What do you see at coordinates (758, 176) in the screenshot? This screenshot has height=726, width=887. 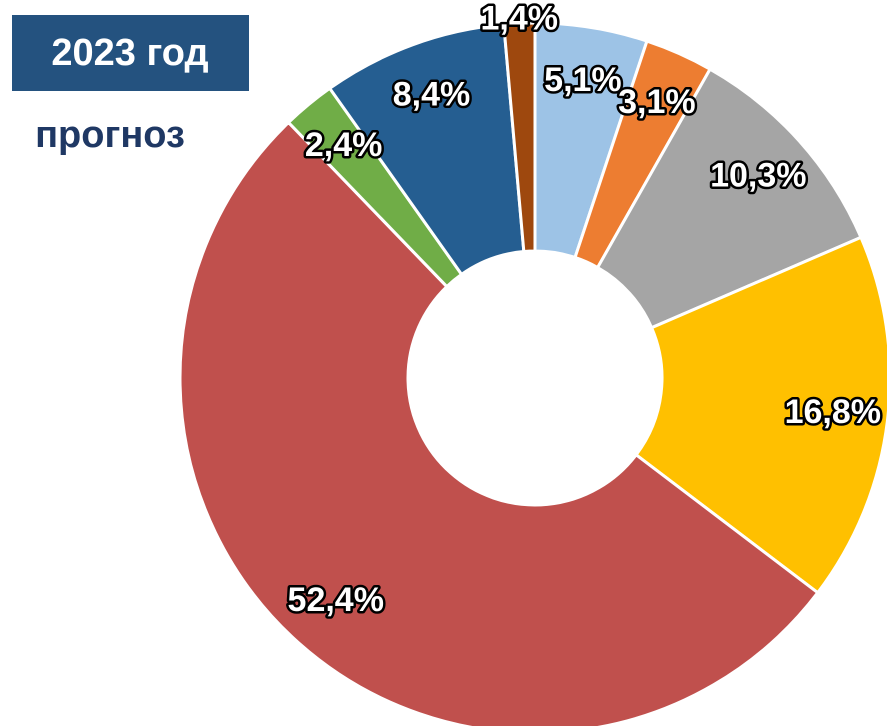 I see `data-label: 10,3%` at bounding box center [758, 176].